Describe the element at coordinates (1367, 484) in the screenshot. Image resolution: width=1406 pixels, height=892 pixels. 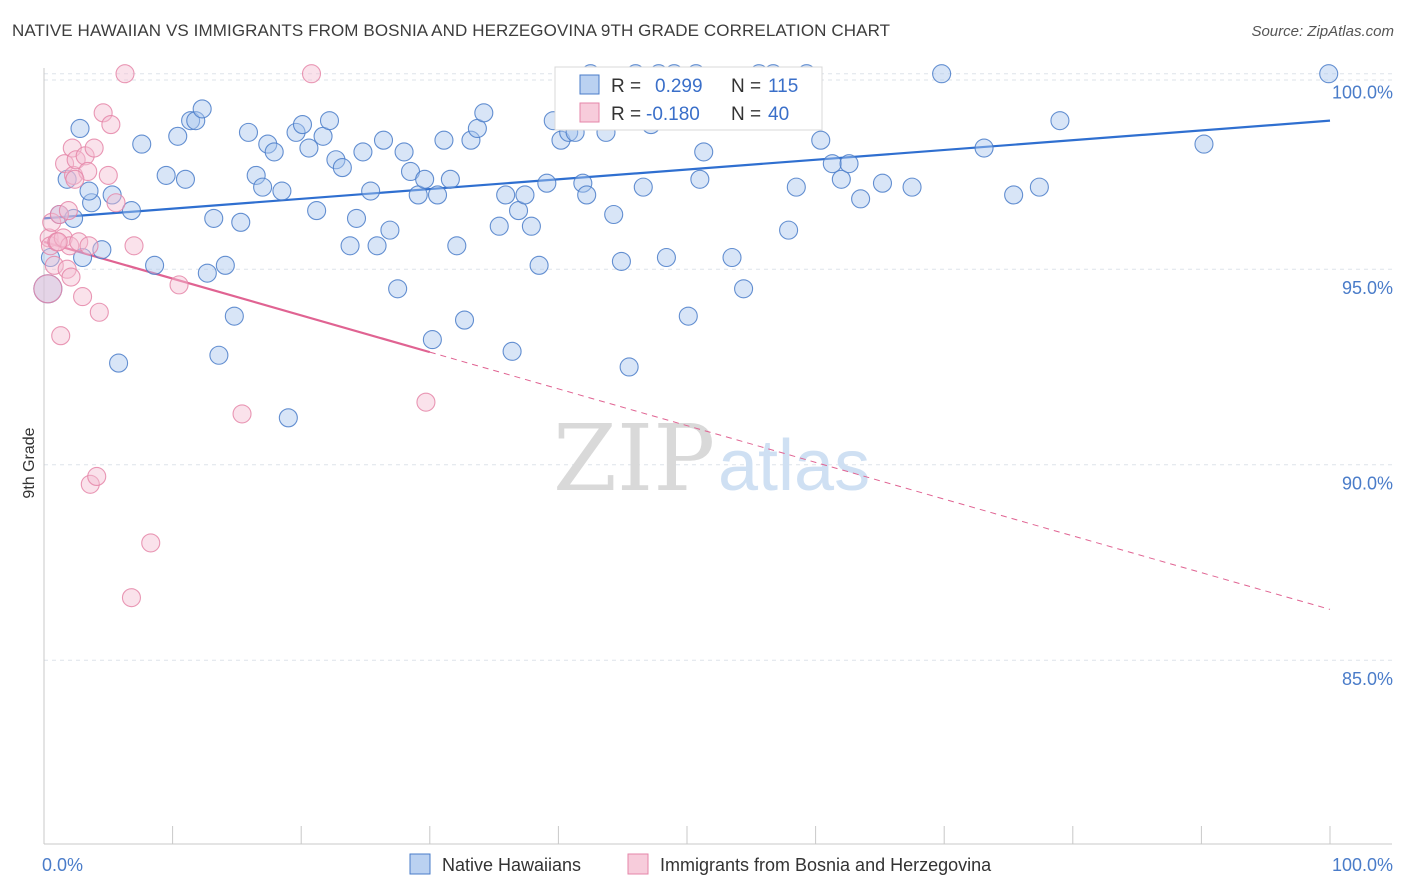
I see `y-tick-label: 90.0%` at that location.